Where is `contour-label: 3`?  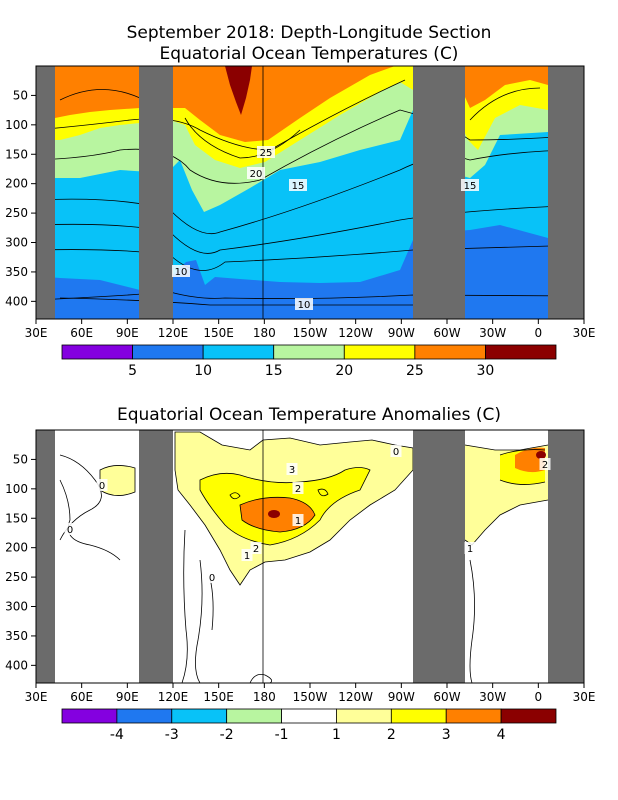 contour-label: 3 is located at coordinates (292, 470).